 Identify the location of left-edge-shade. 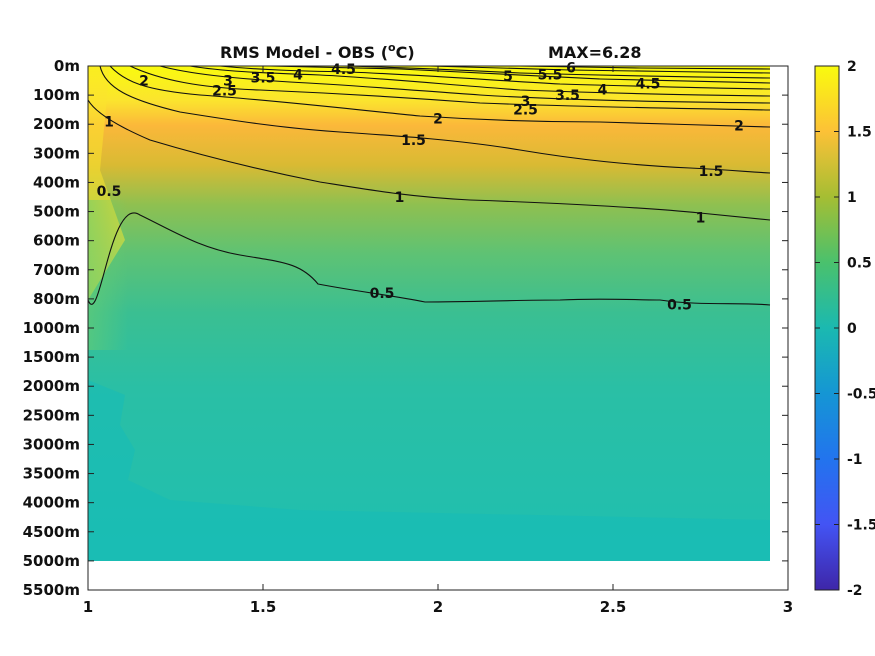
(108, 275).